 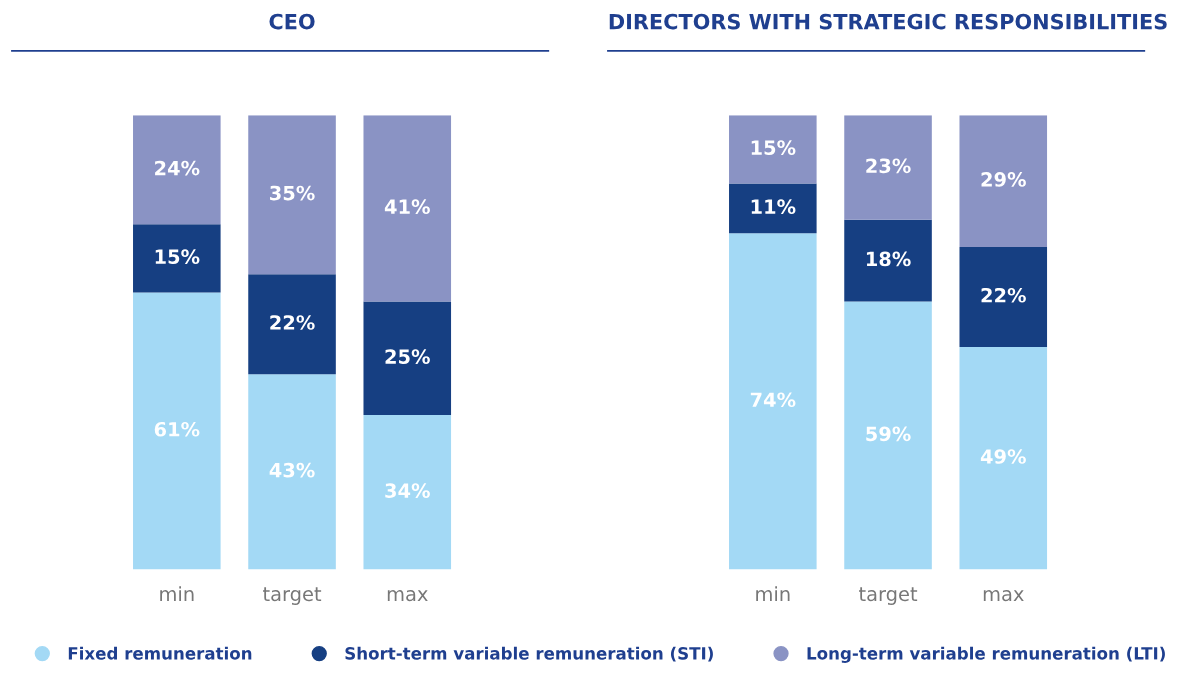 I want to click on data-label: 29%, so click(x=1003, y=179).